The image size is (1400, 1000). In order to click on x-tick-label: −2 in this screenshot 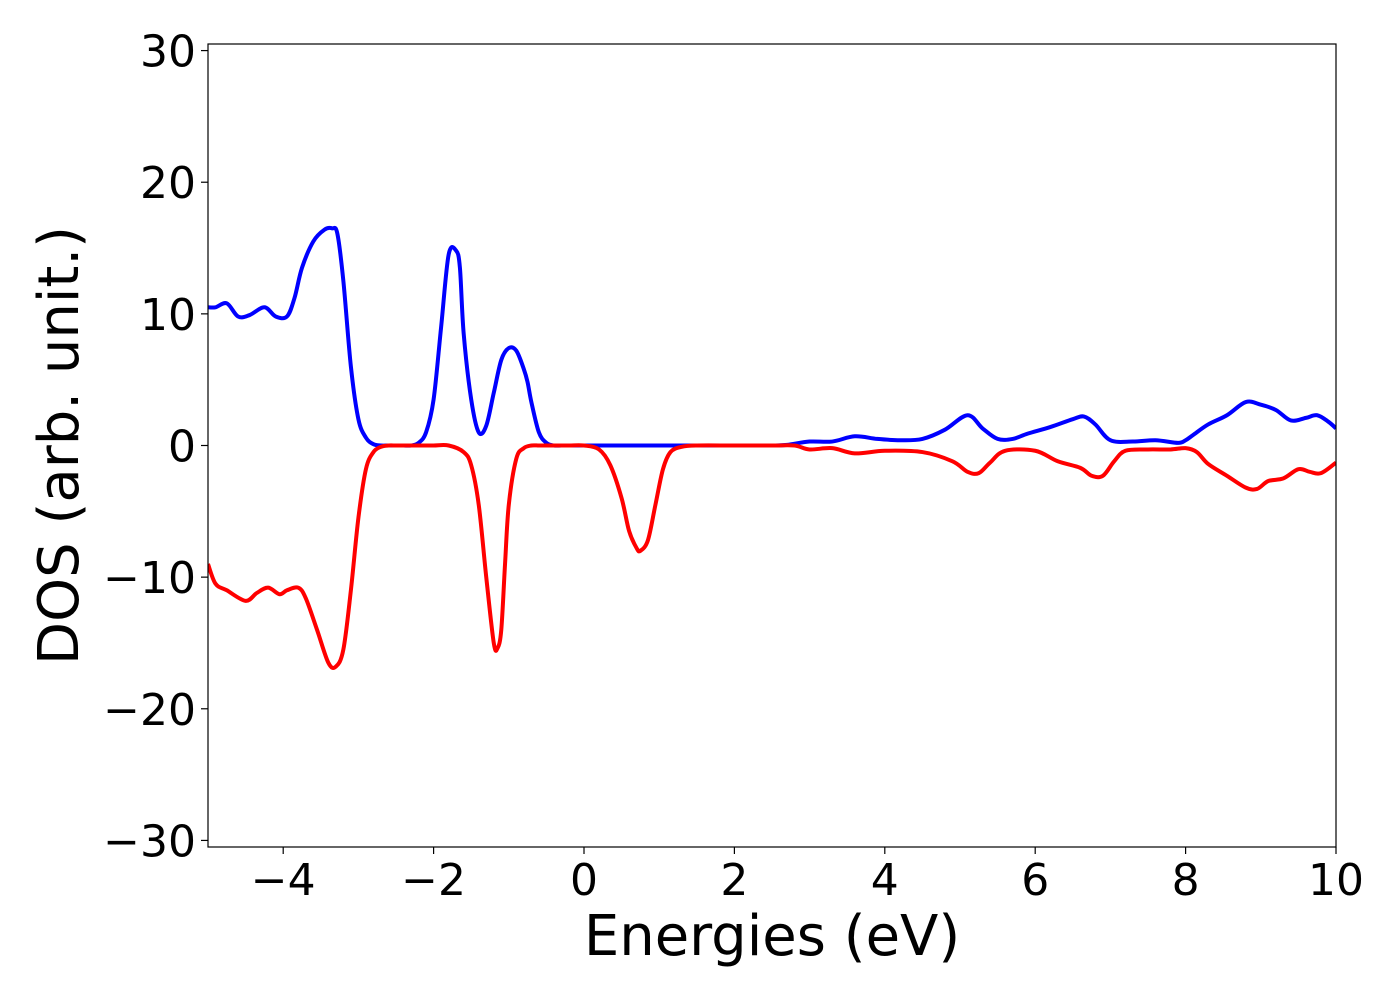, I will do `click(433, 880)`.